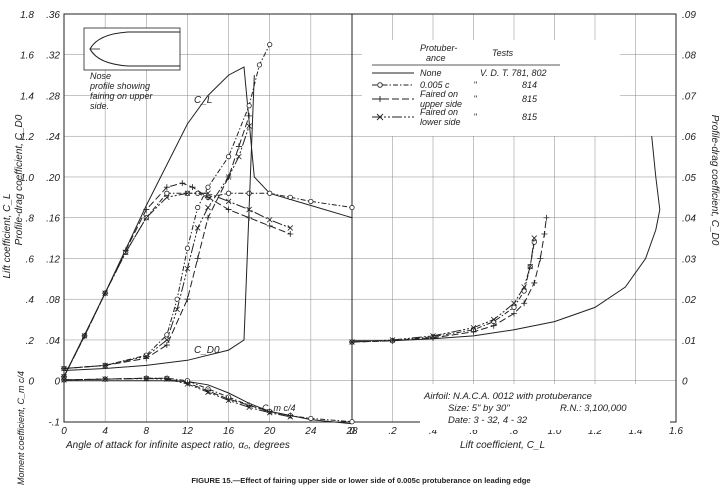 This screenshot has width=722, height=491. Describe the element at coordinates (53, 96) in the screenshot. I see `left-drag-tick-label: .28` at that location.